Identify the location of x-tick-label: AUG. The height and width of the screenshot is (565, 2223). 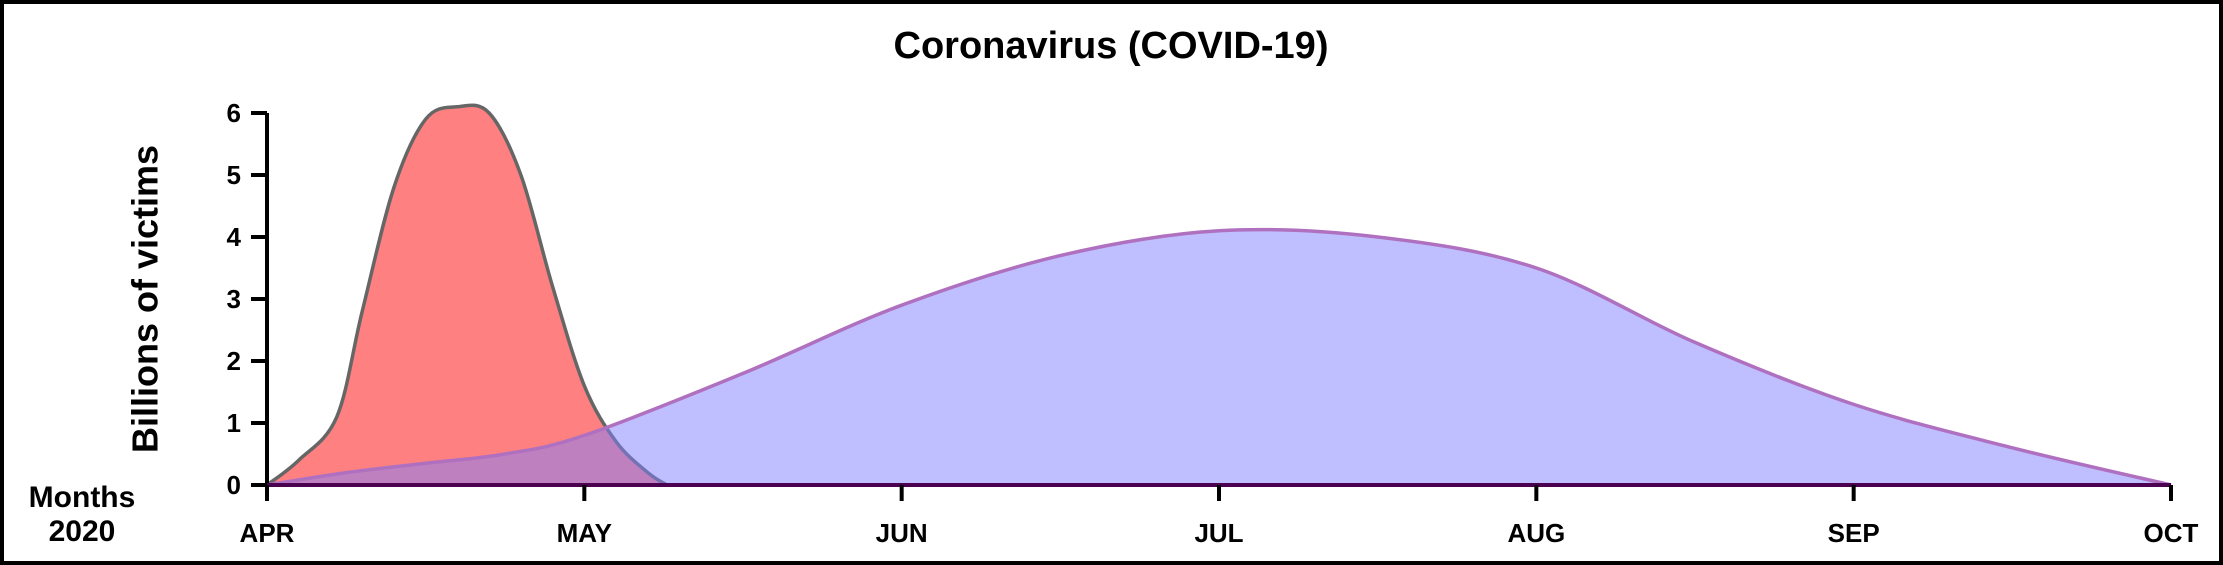
(1536, 533).